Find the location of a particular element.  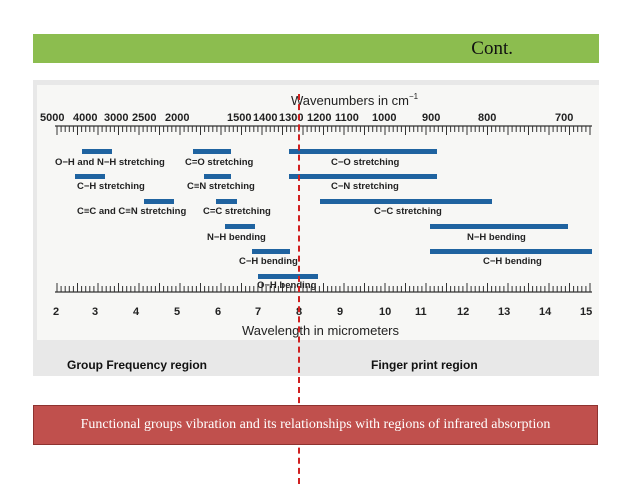

bar-nh-bending-left is located at coordinates (240, 226).